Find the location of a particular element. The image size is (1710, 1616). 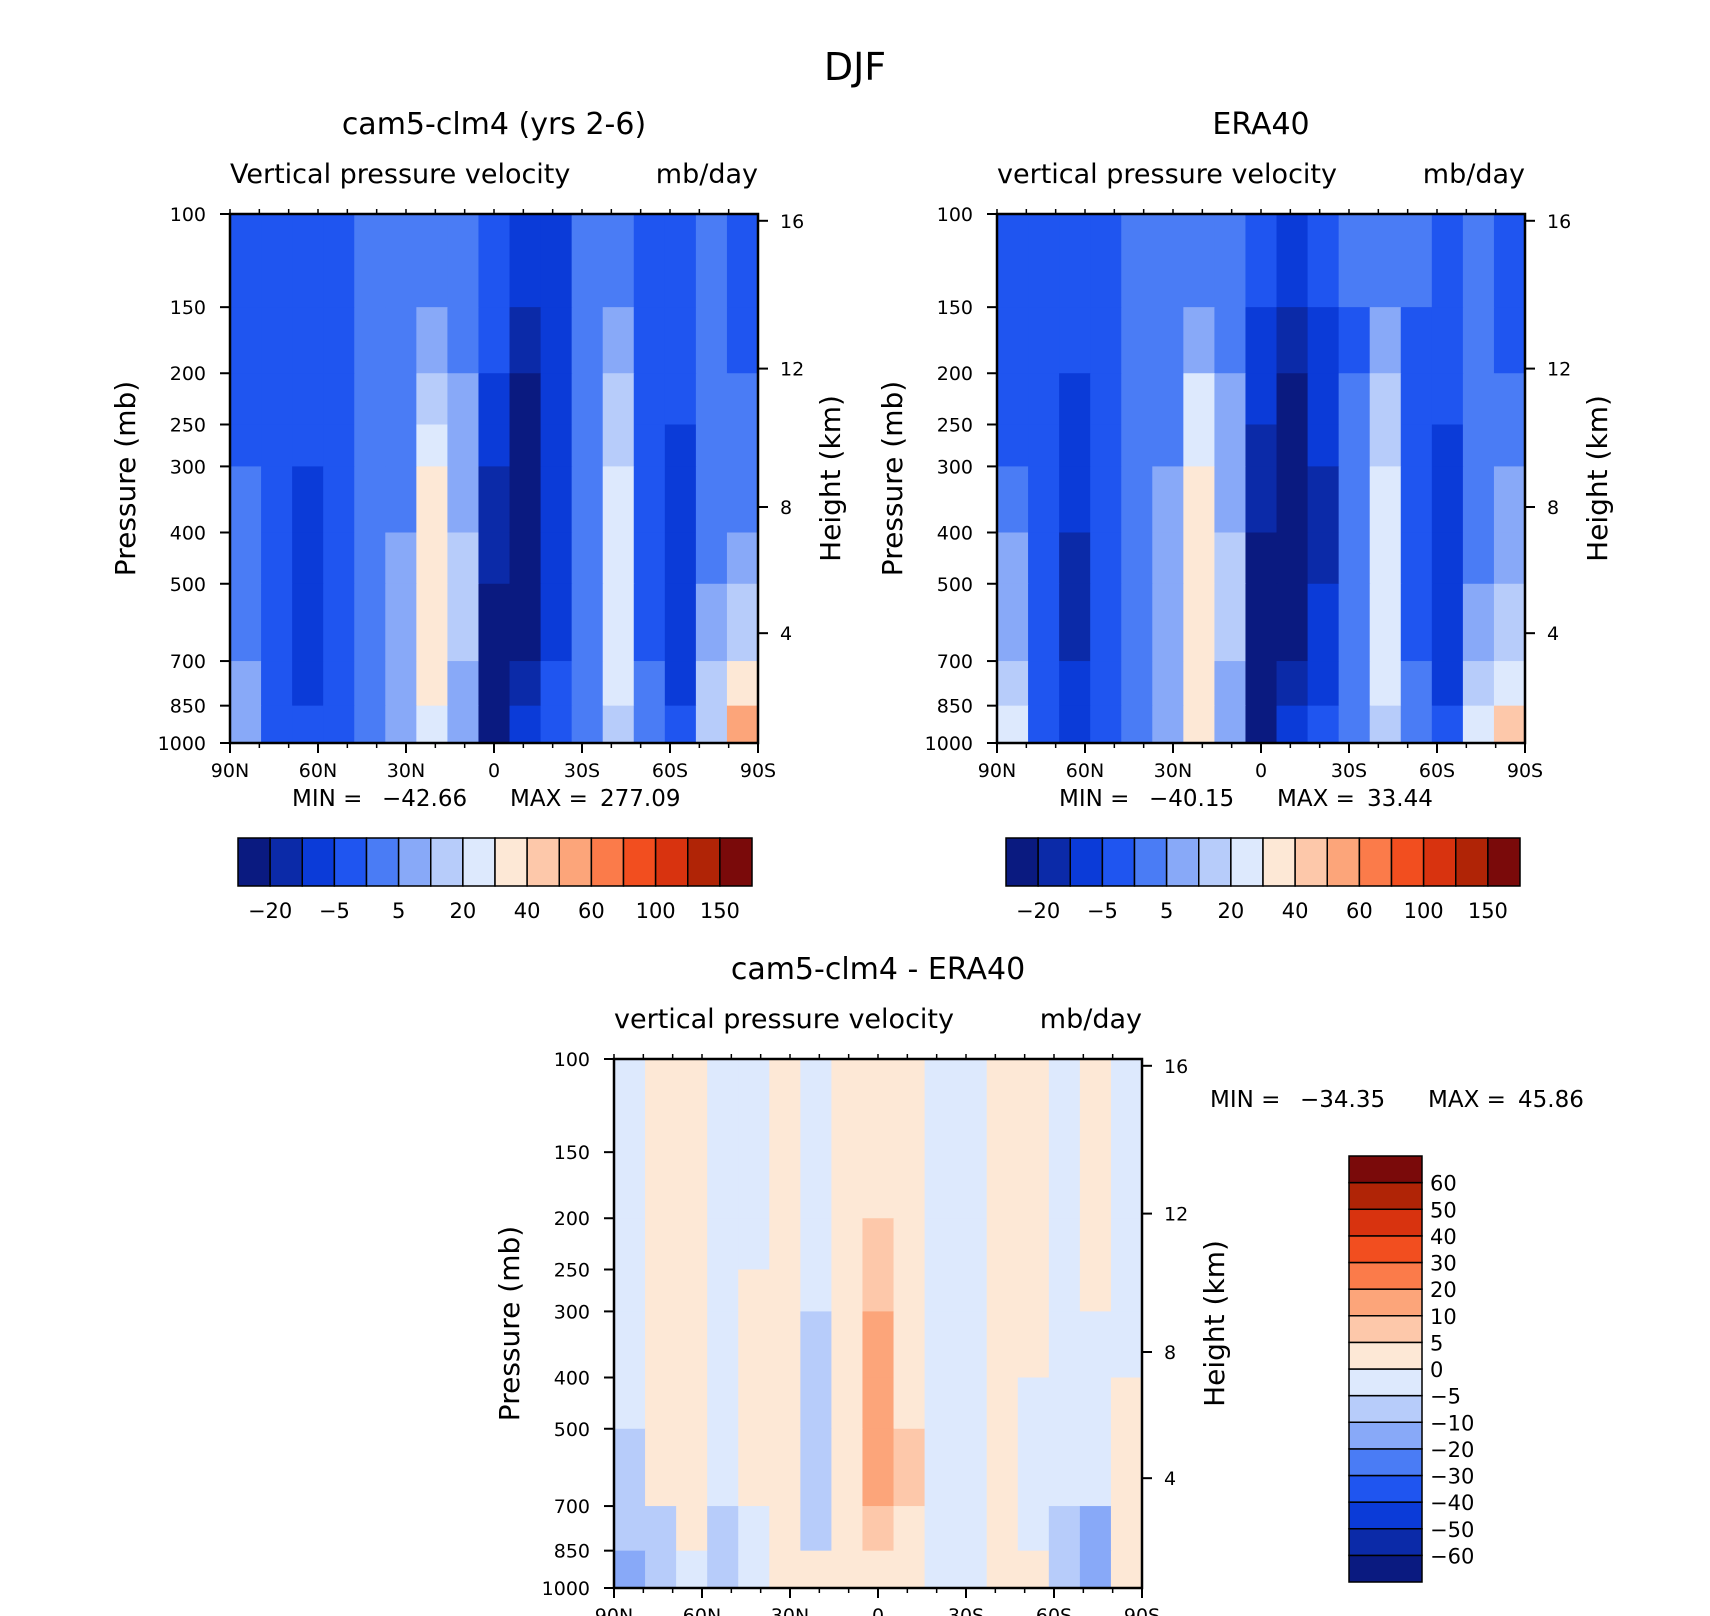

panel-subtitle-left: vertical pressure velocity is located at coordinates (1167, 174).